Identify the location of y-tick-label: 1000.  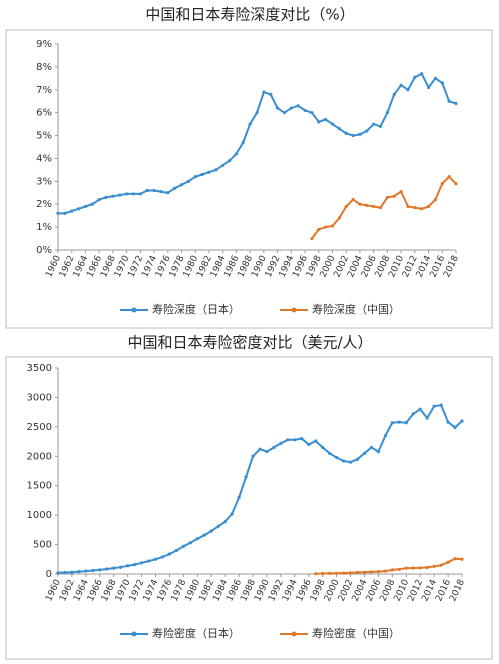
(39, 515).